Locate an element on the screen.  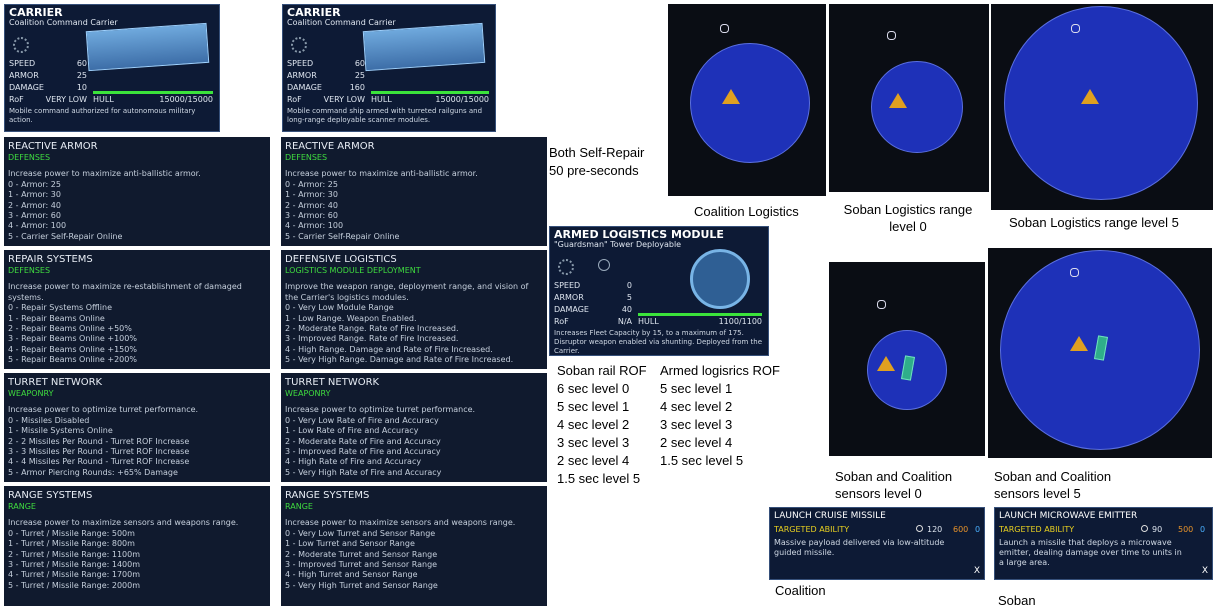
stat-value: 10 is located at coordinates (81, 87).